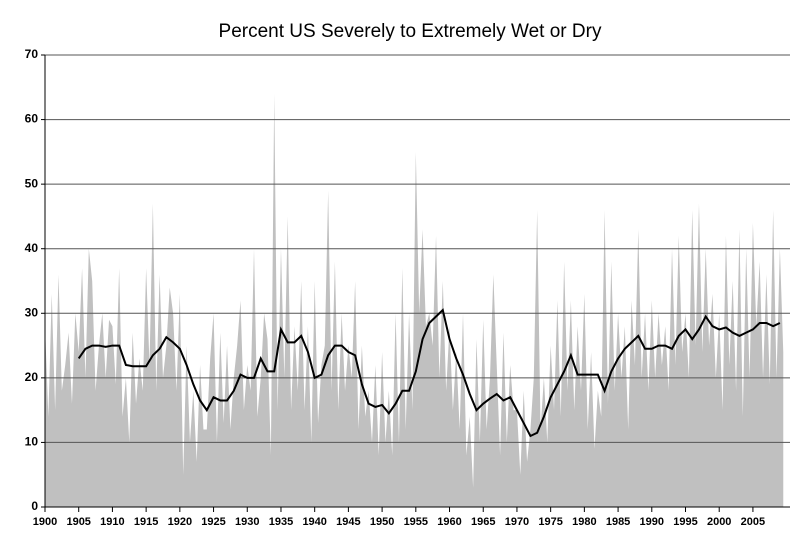  What do you see at coordinates (213, 522) in the screenshot?
I see `x-tick-label: 1925` at bounding box center [213, 522].